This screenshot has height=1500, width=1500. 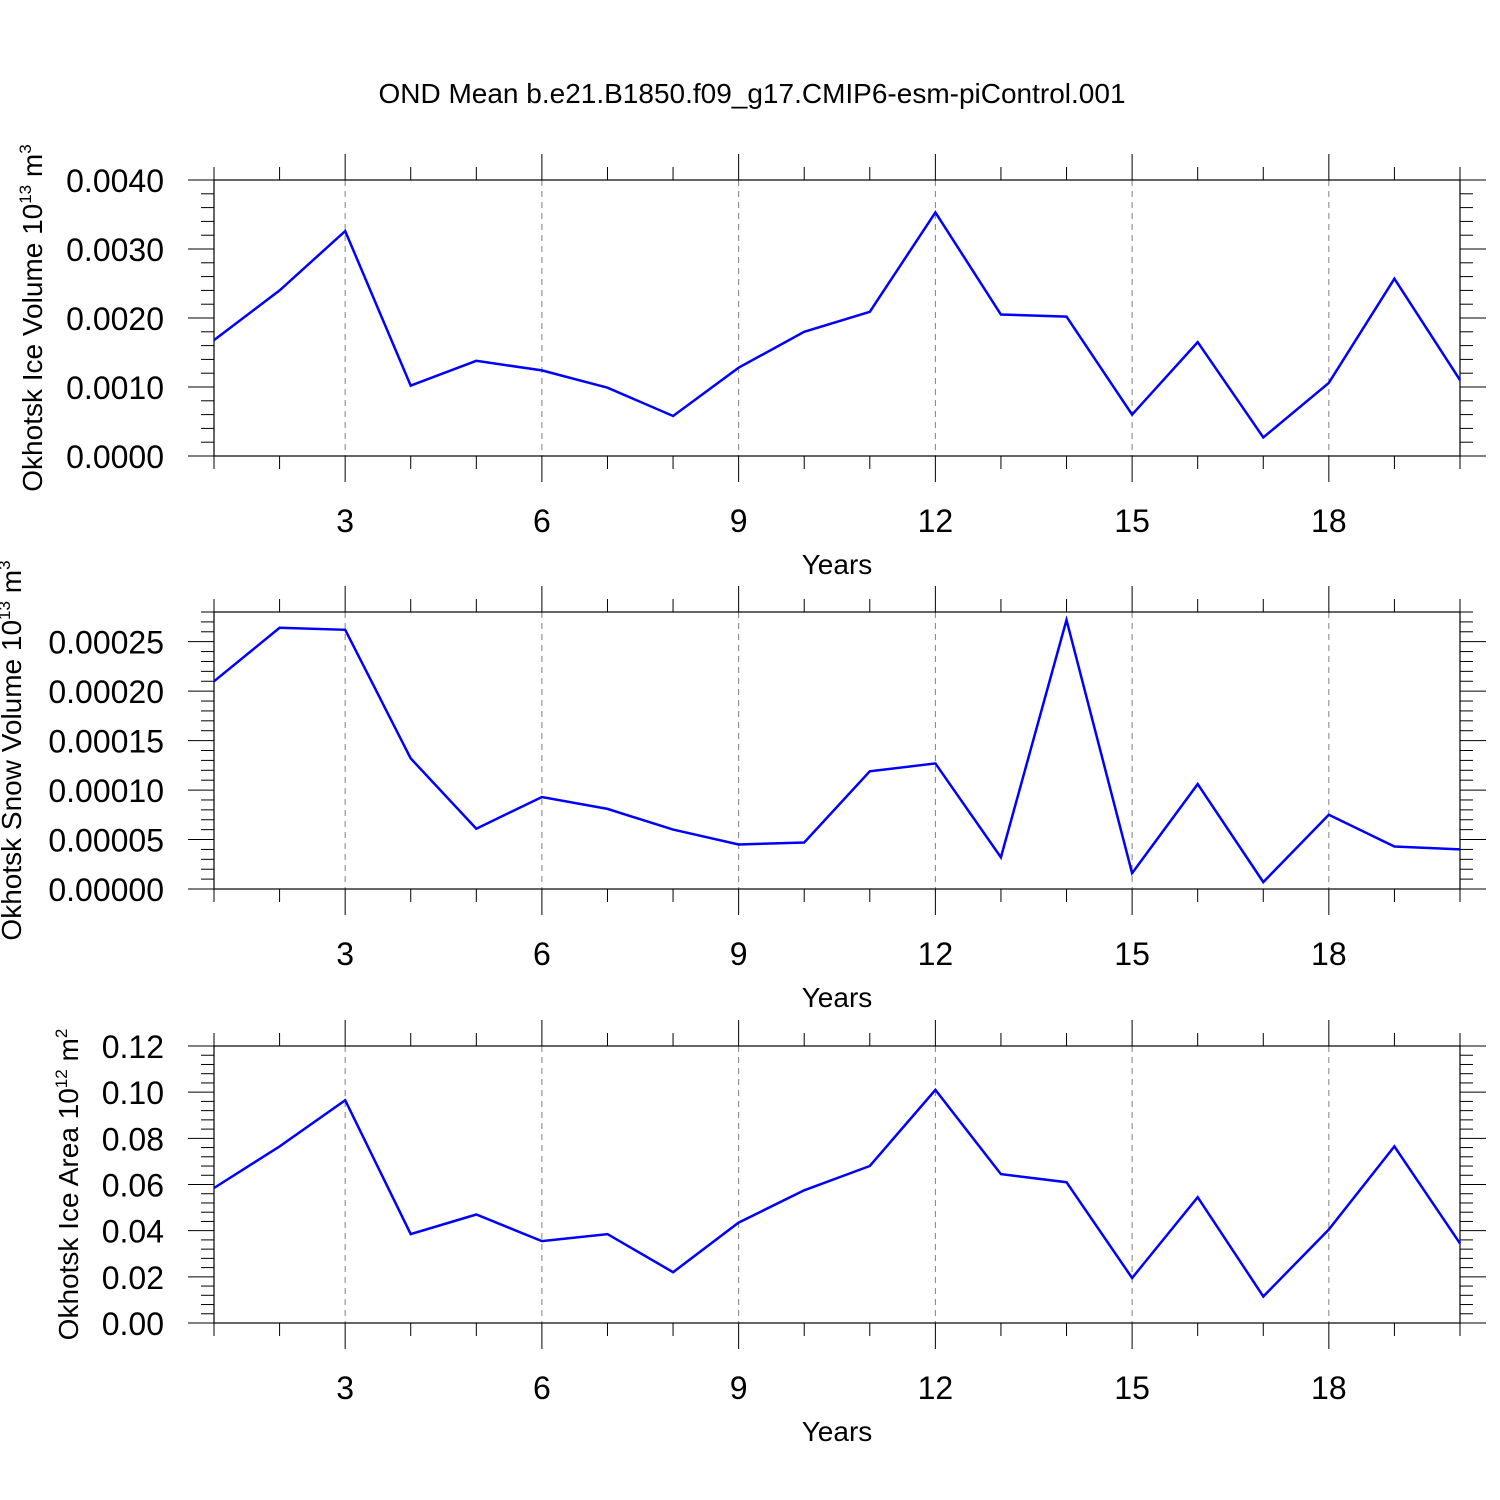 I want to click on y-axis-label: Okhotsk Snow Volume 1013 m3, so click(x=13, y=750).